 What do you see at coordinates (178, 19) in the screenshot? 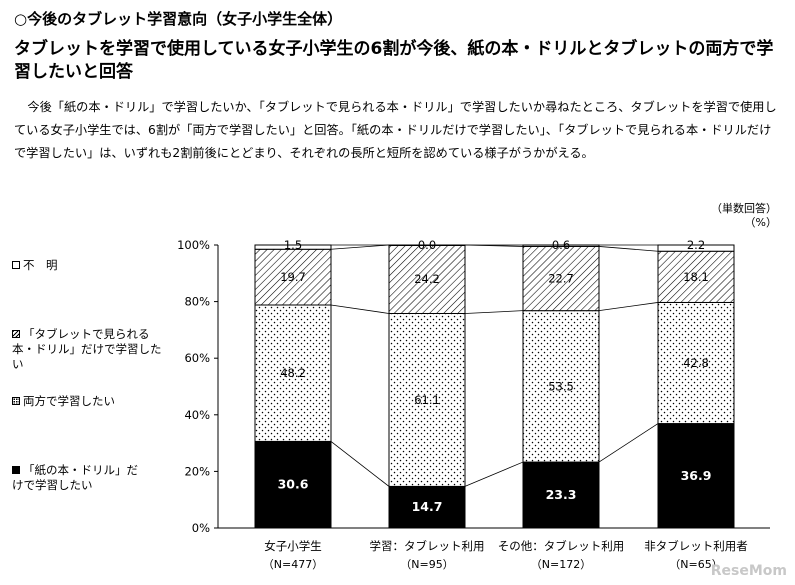
I see `section-title: ○今後のタブレット学習意向（女子小学生全体）` at bounding box center [178, 19].